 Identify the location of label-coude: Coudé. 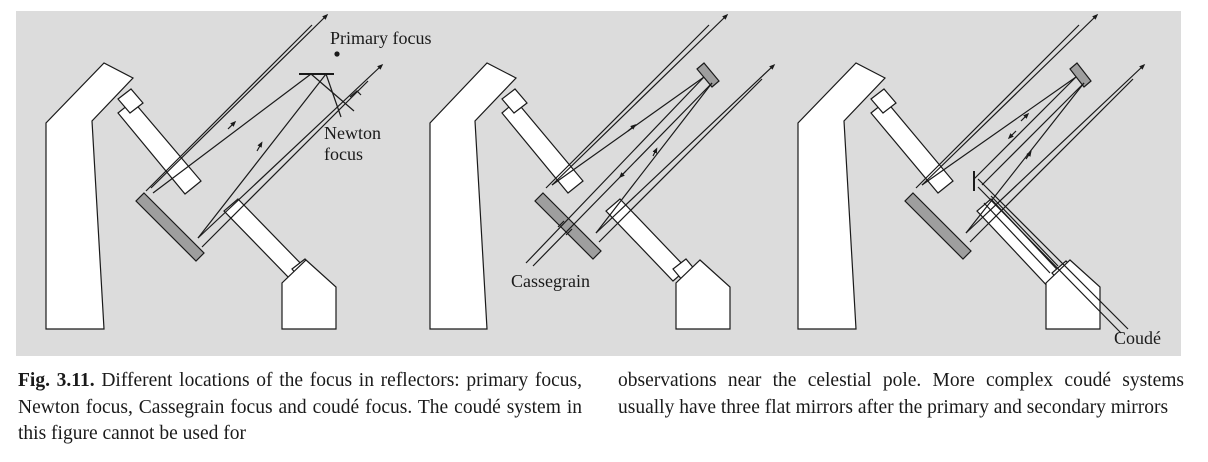
(1137, 338).